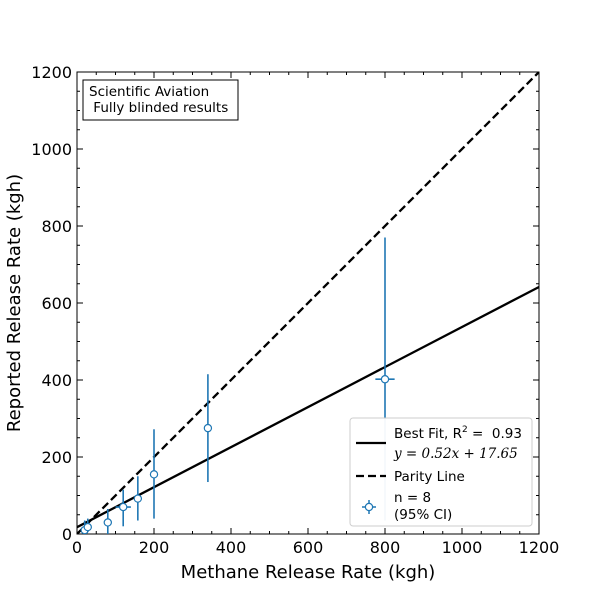  What do you see at coordinates (56, 380) in the screenshot?
I see `y-tick-label: 400` at bounding box center [56, 380].